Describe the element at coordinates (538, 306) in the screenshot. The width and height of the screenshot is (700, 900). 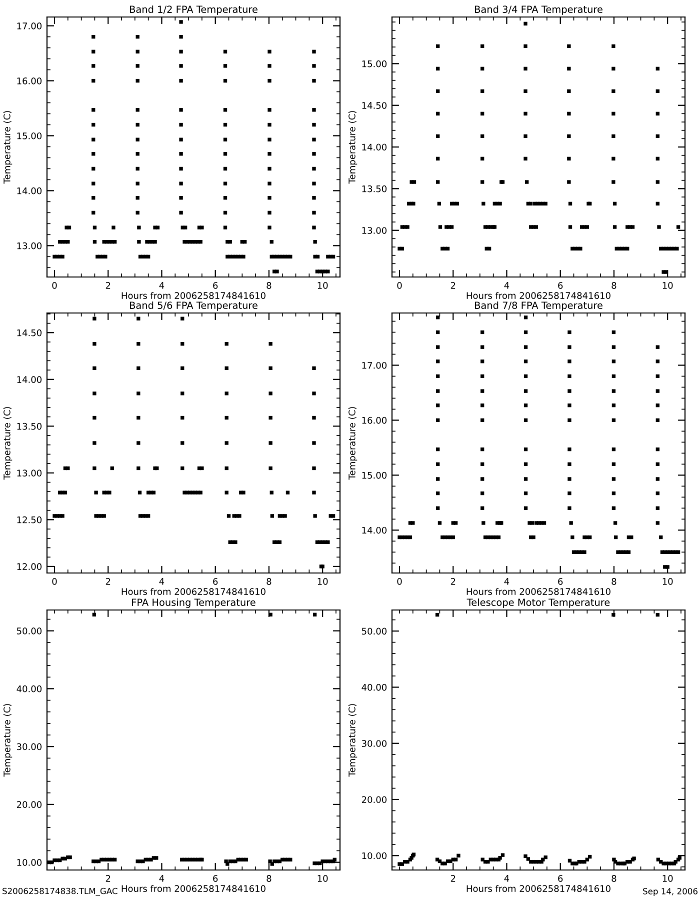
I see `chart-title: Band 7/8 FPA Temperature` at that location.